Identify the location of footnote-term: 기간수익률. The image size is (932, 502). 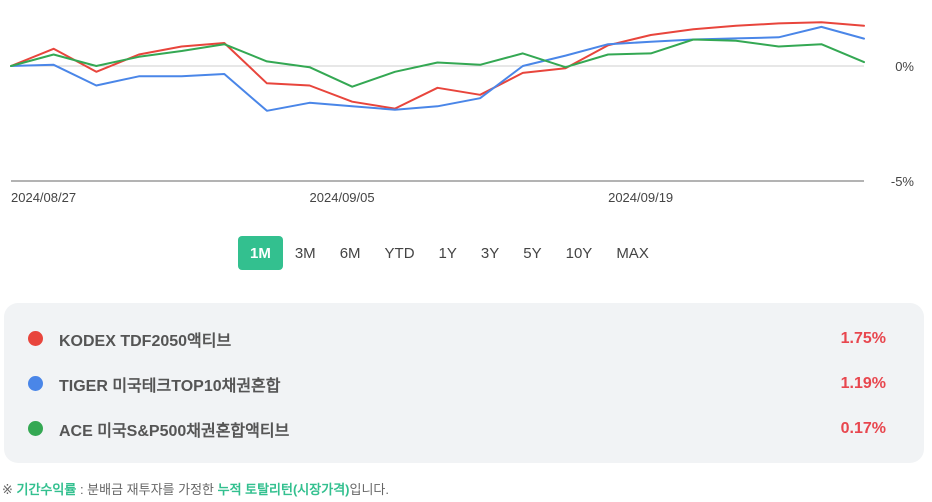
(46, 489).